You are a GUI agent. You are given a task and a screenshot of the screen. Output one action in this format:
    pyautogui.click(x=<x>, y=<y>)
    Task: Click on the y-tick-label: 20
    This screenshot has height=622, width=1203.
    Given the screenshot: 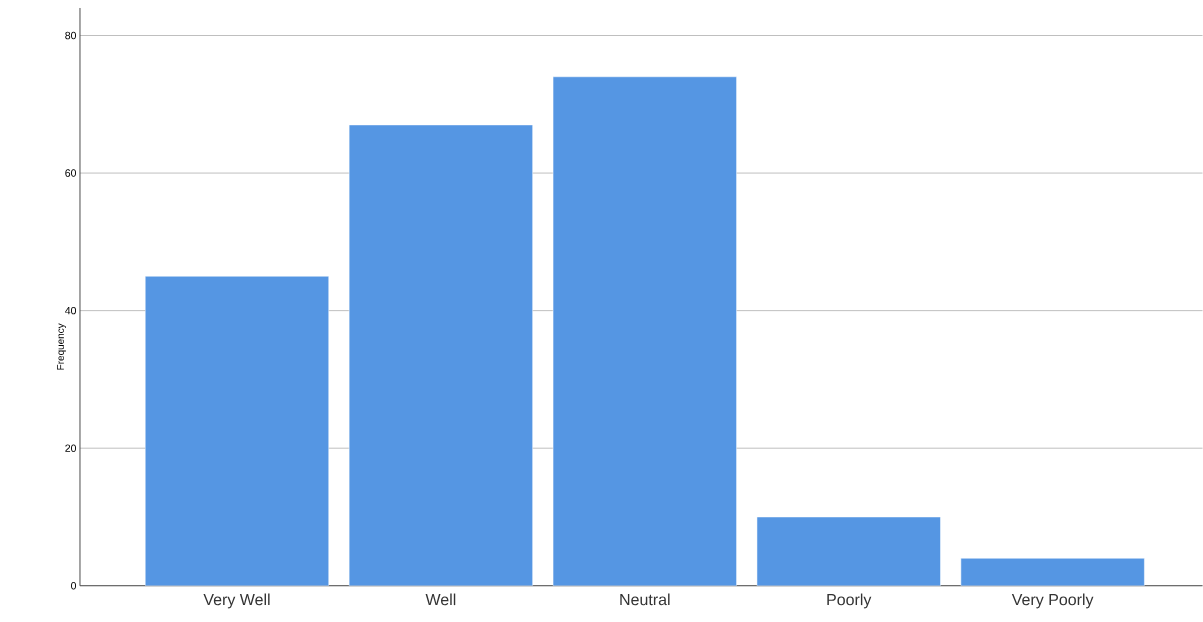 What is the action you would take?
    pyautogui.click(x=71, y=448)
    